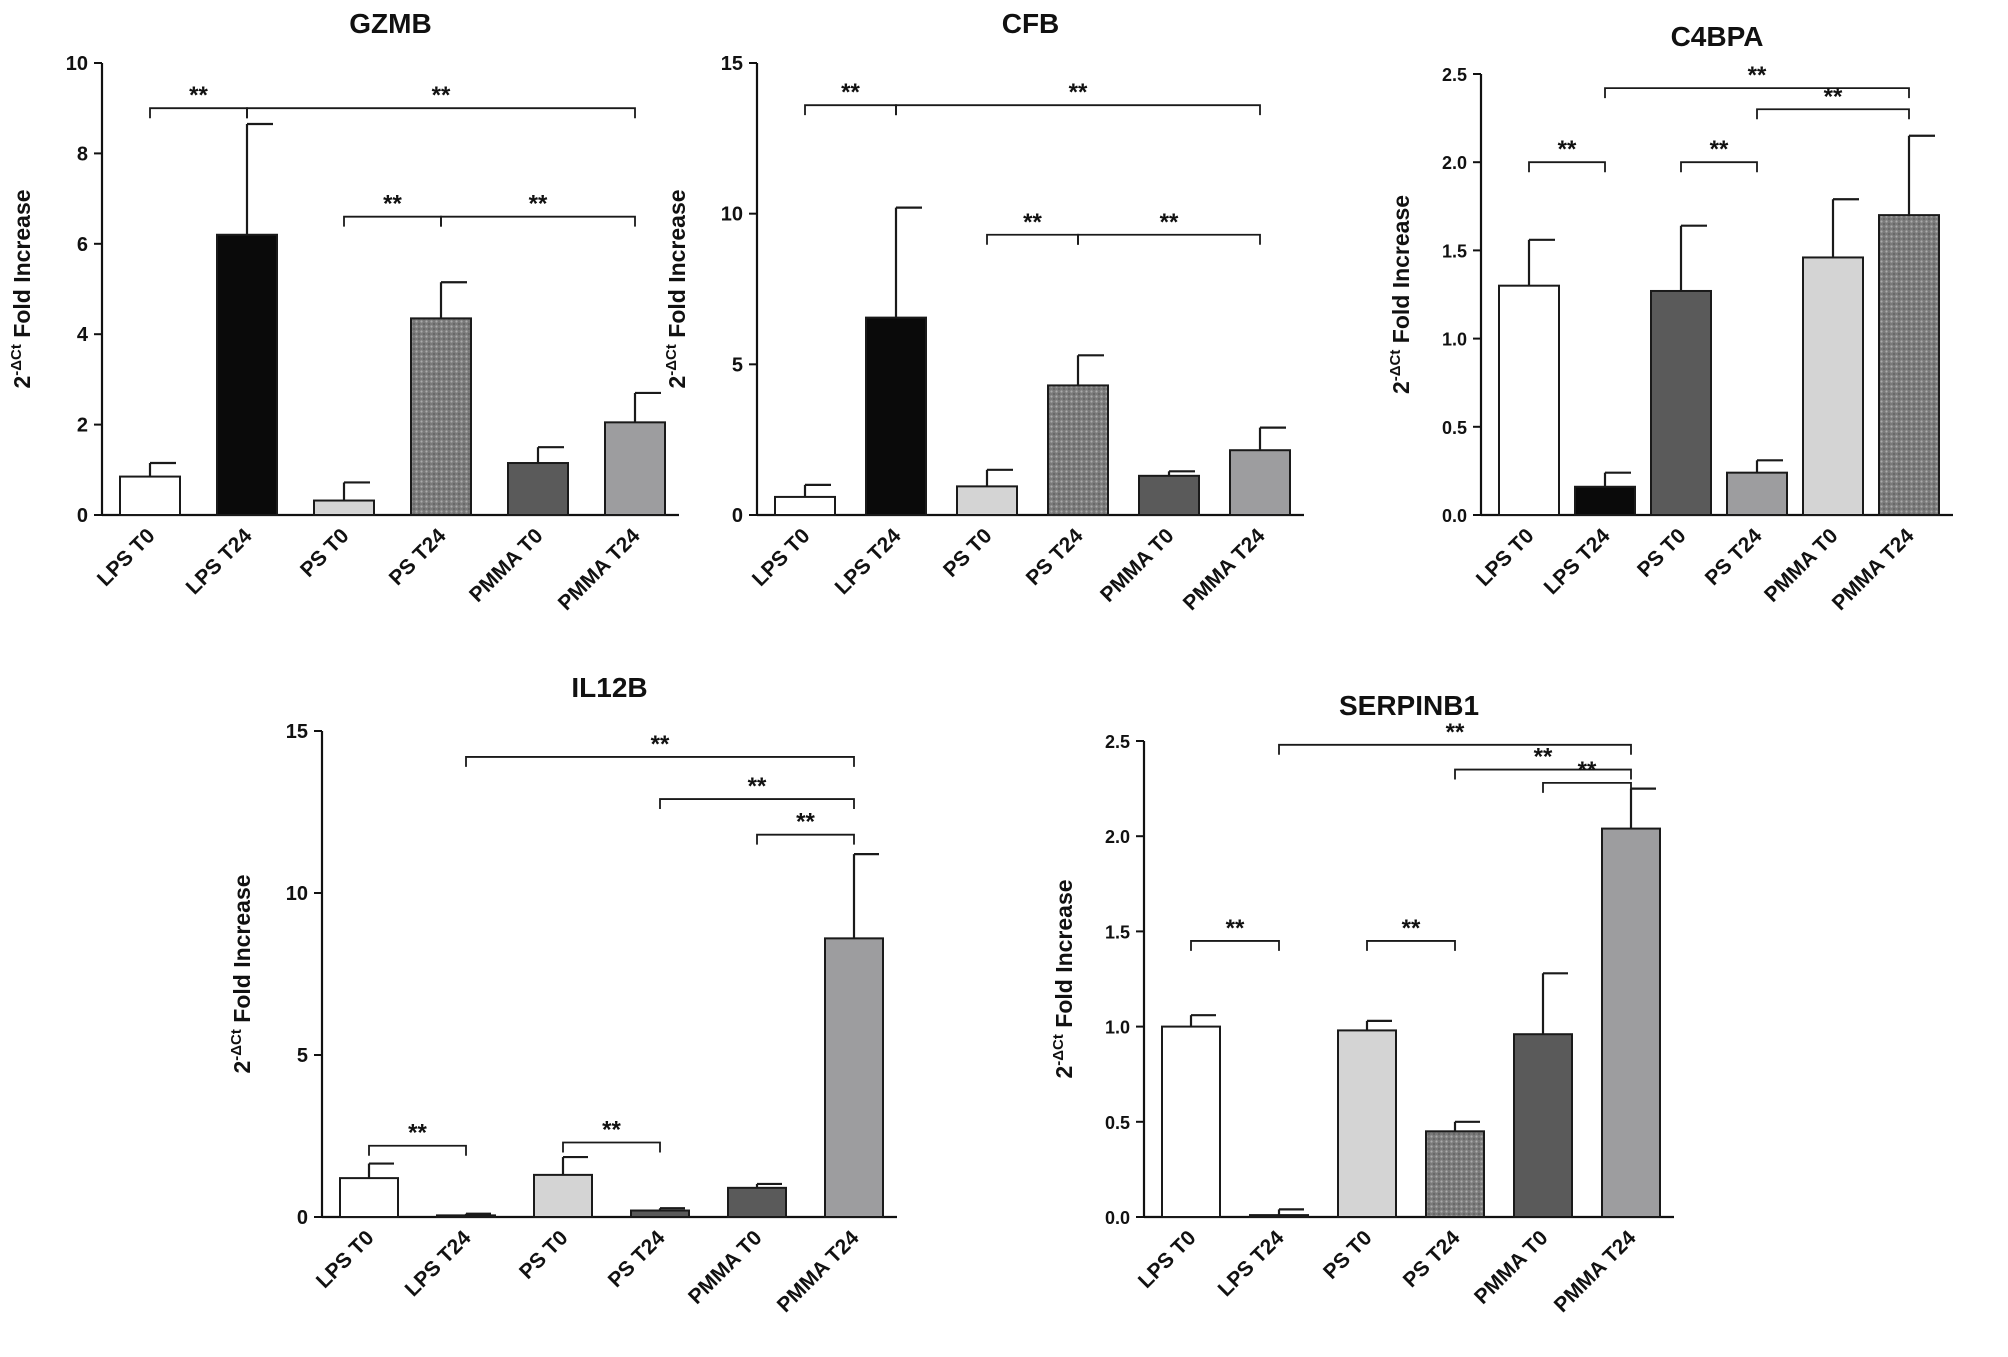  Describe the element at coordinates (82, 154) in the screenshot. I see `y-tick-label: 8` at that location.